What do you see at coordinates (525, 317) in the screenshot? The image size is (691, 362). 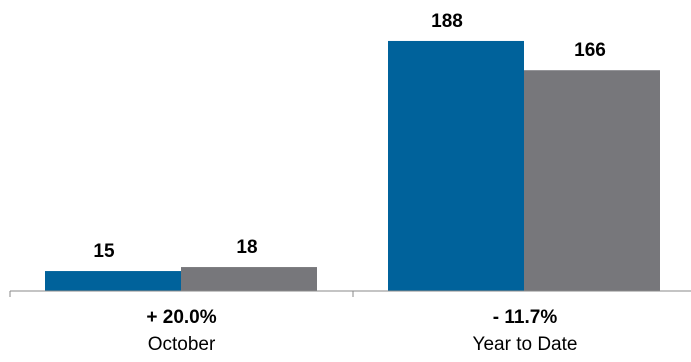 I see `change-label-2: - 11.7%` at bounding box center [525, 317].